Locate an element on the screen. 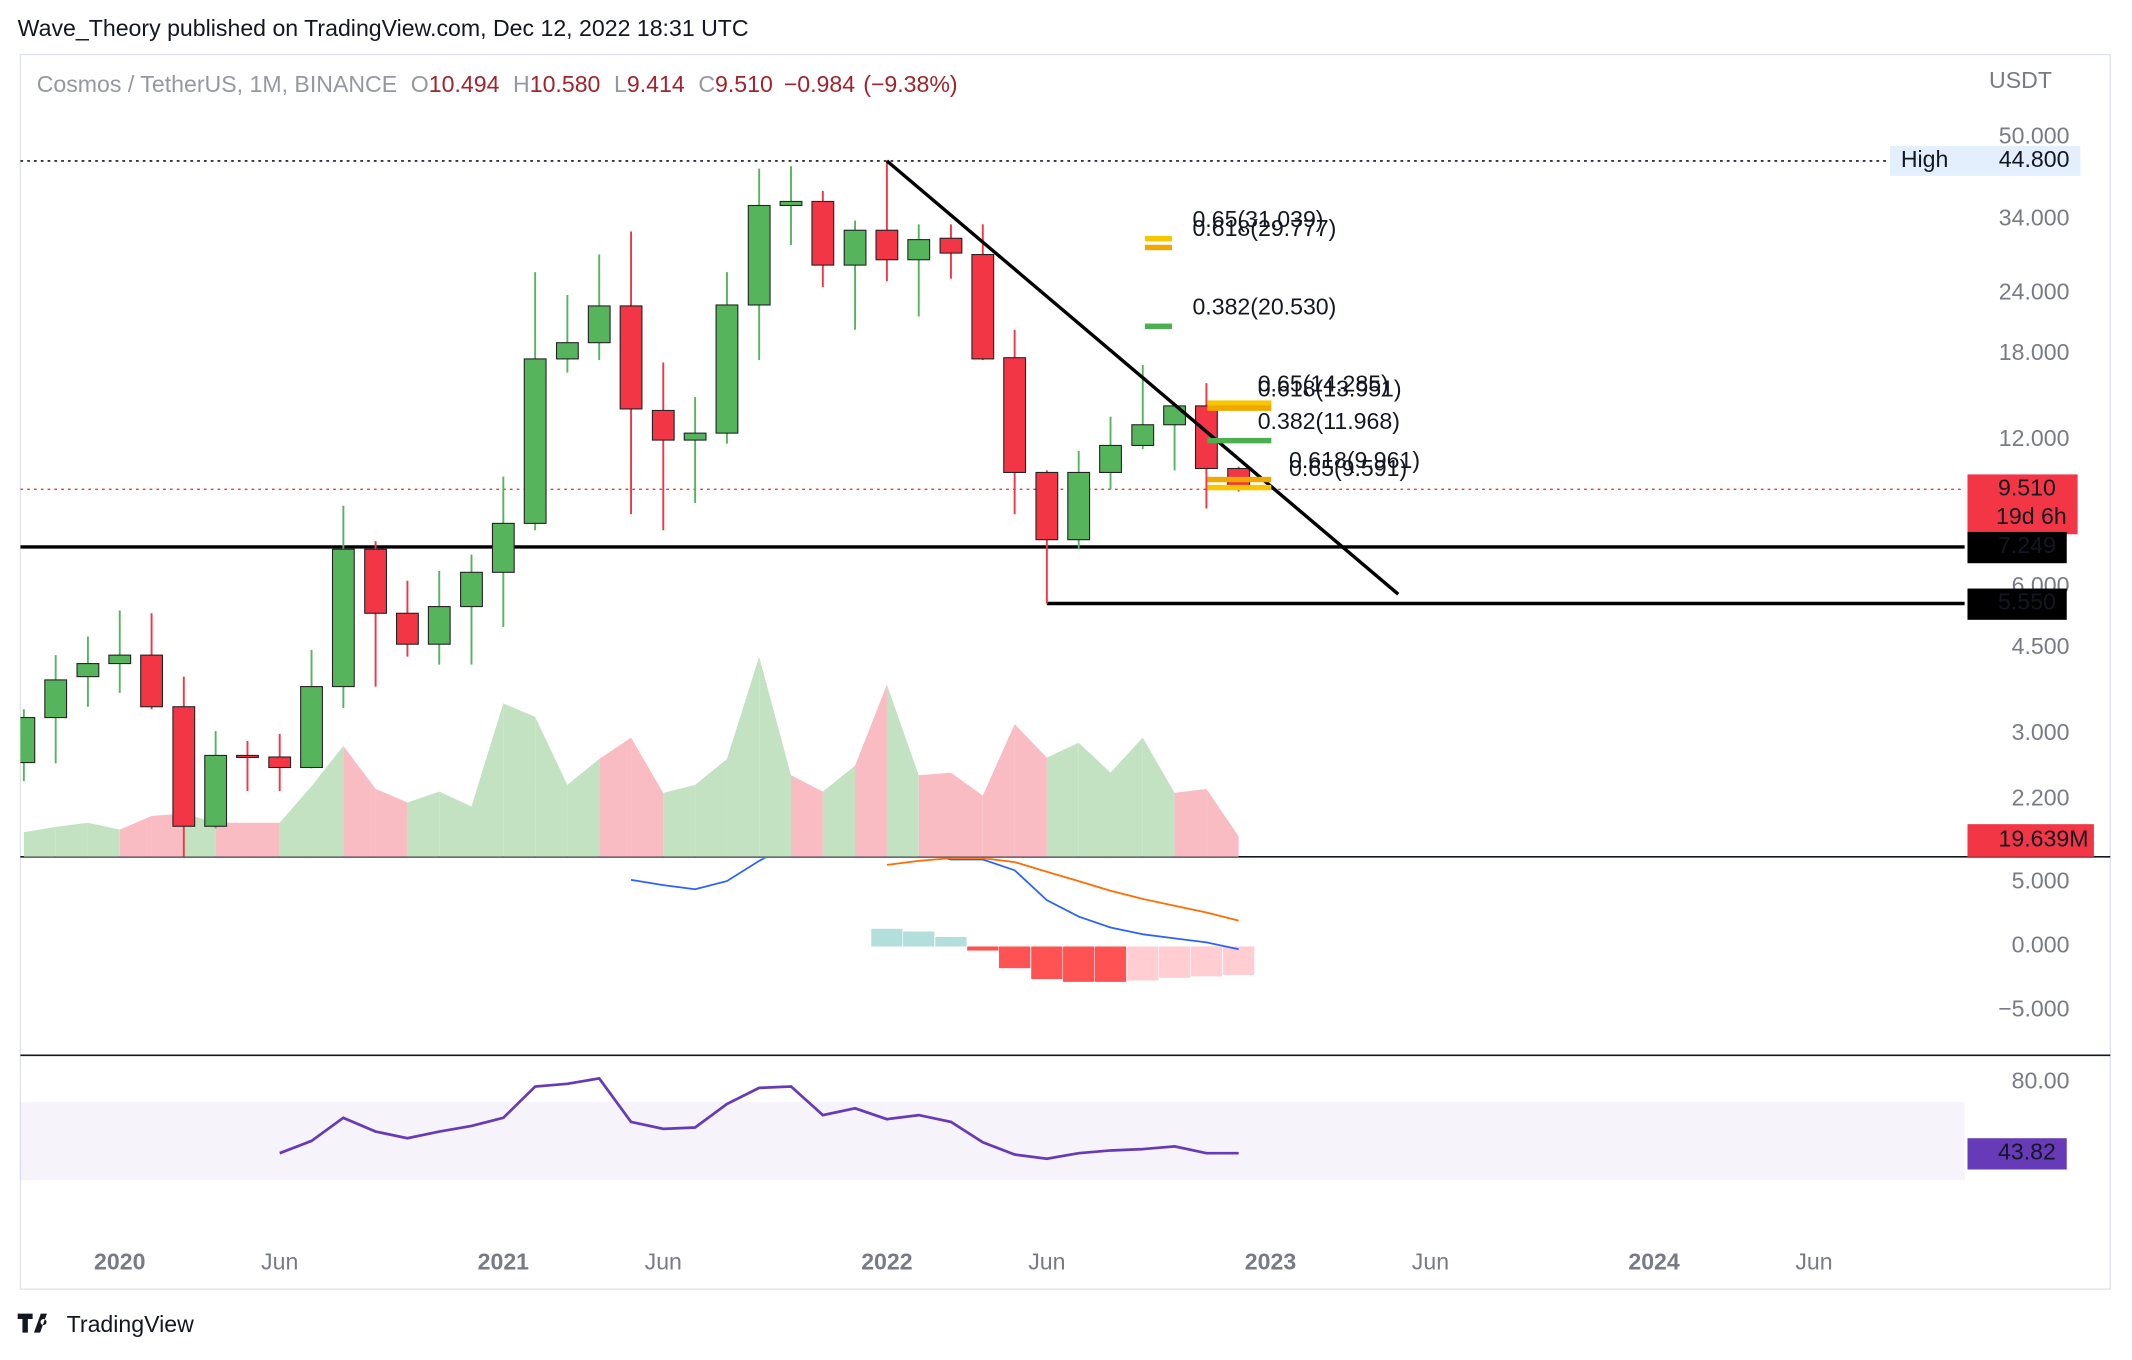 This screenshot has height=1360, width=2132. fib-level-label: 0.382(20.530) is located at coordinates (1264, 307).